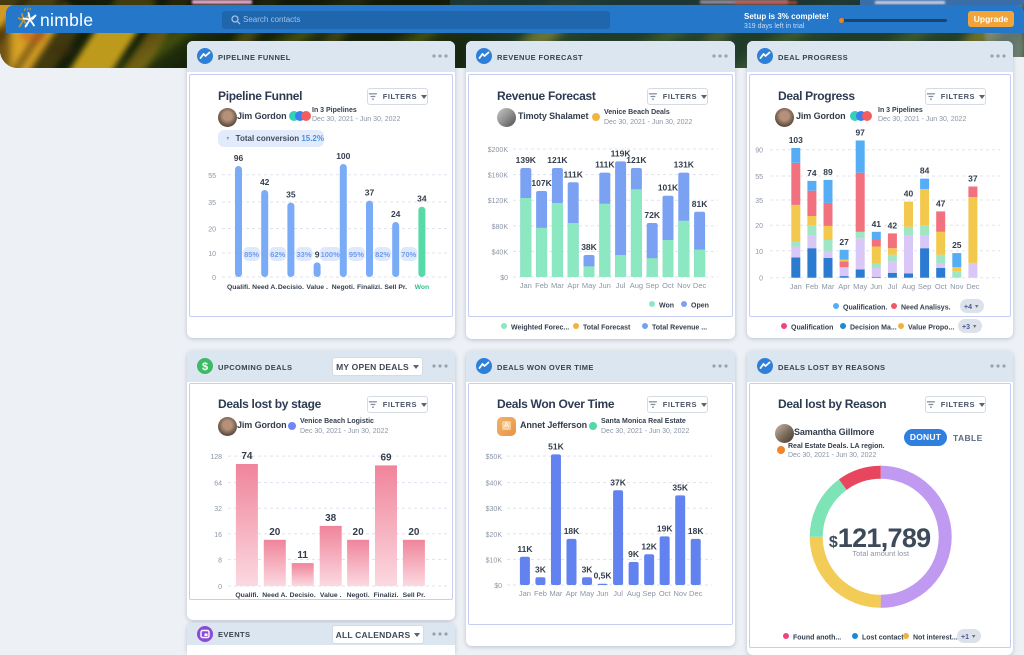 This screenshot has height=655, width=1024. I want to click on svg-text: nimble, so click(66, 20).